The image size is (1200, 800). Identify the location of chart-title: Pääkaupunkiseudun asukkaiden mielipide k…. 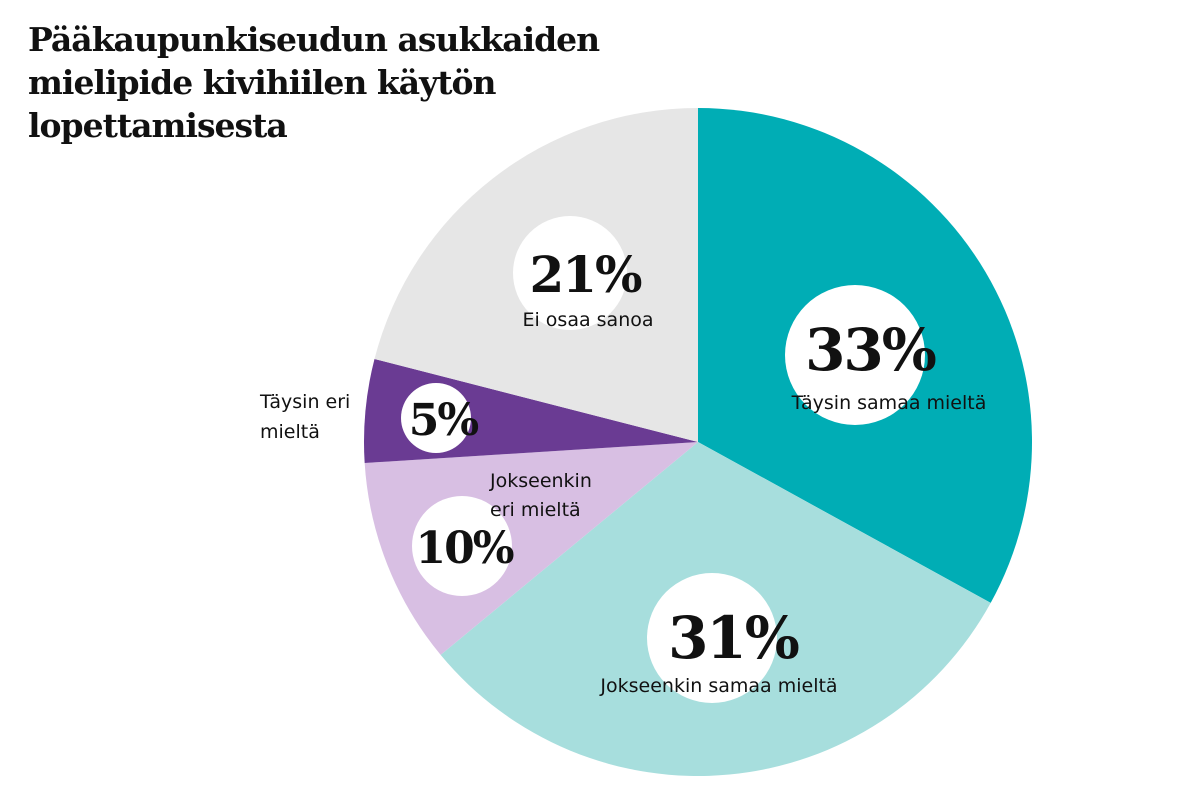
(314, 82).